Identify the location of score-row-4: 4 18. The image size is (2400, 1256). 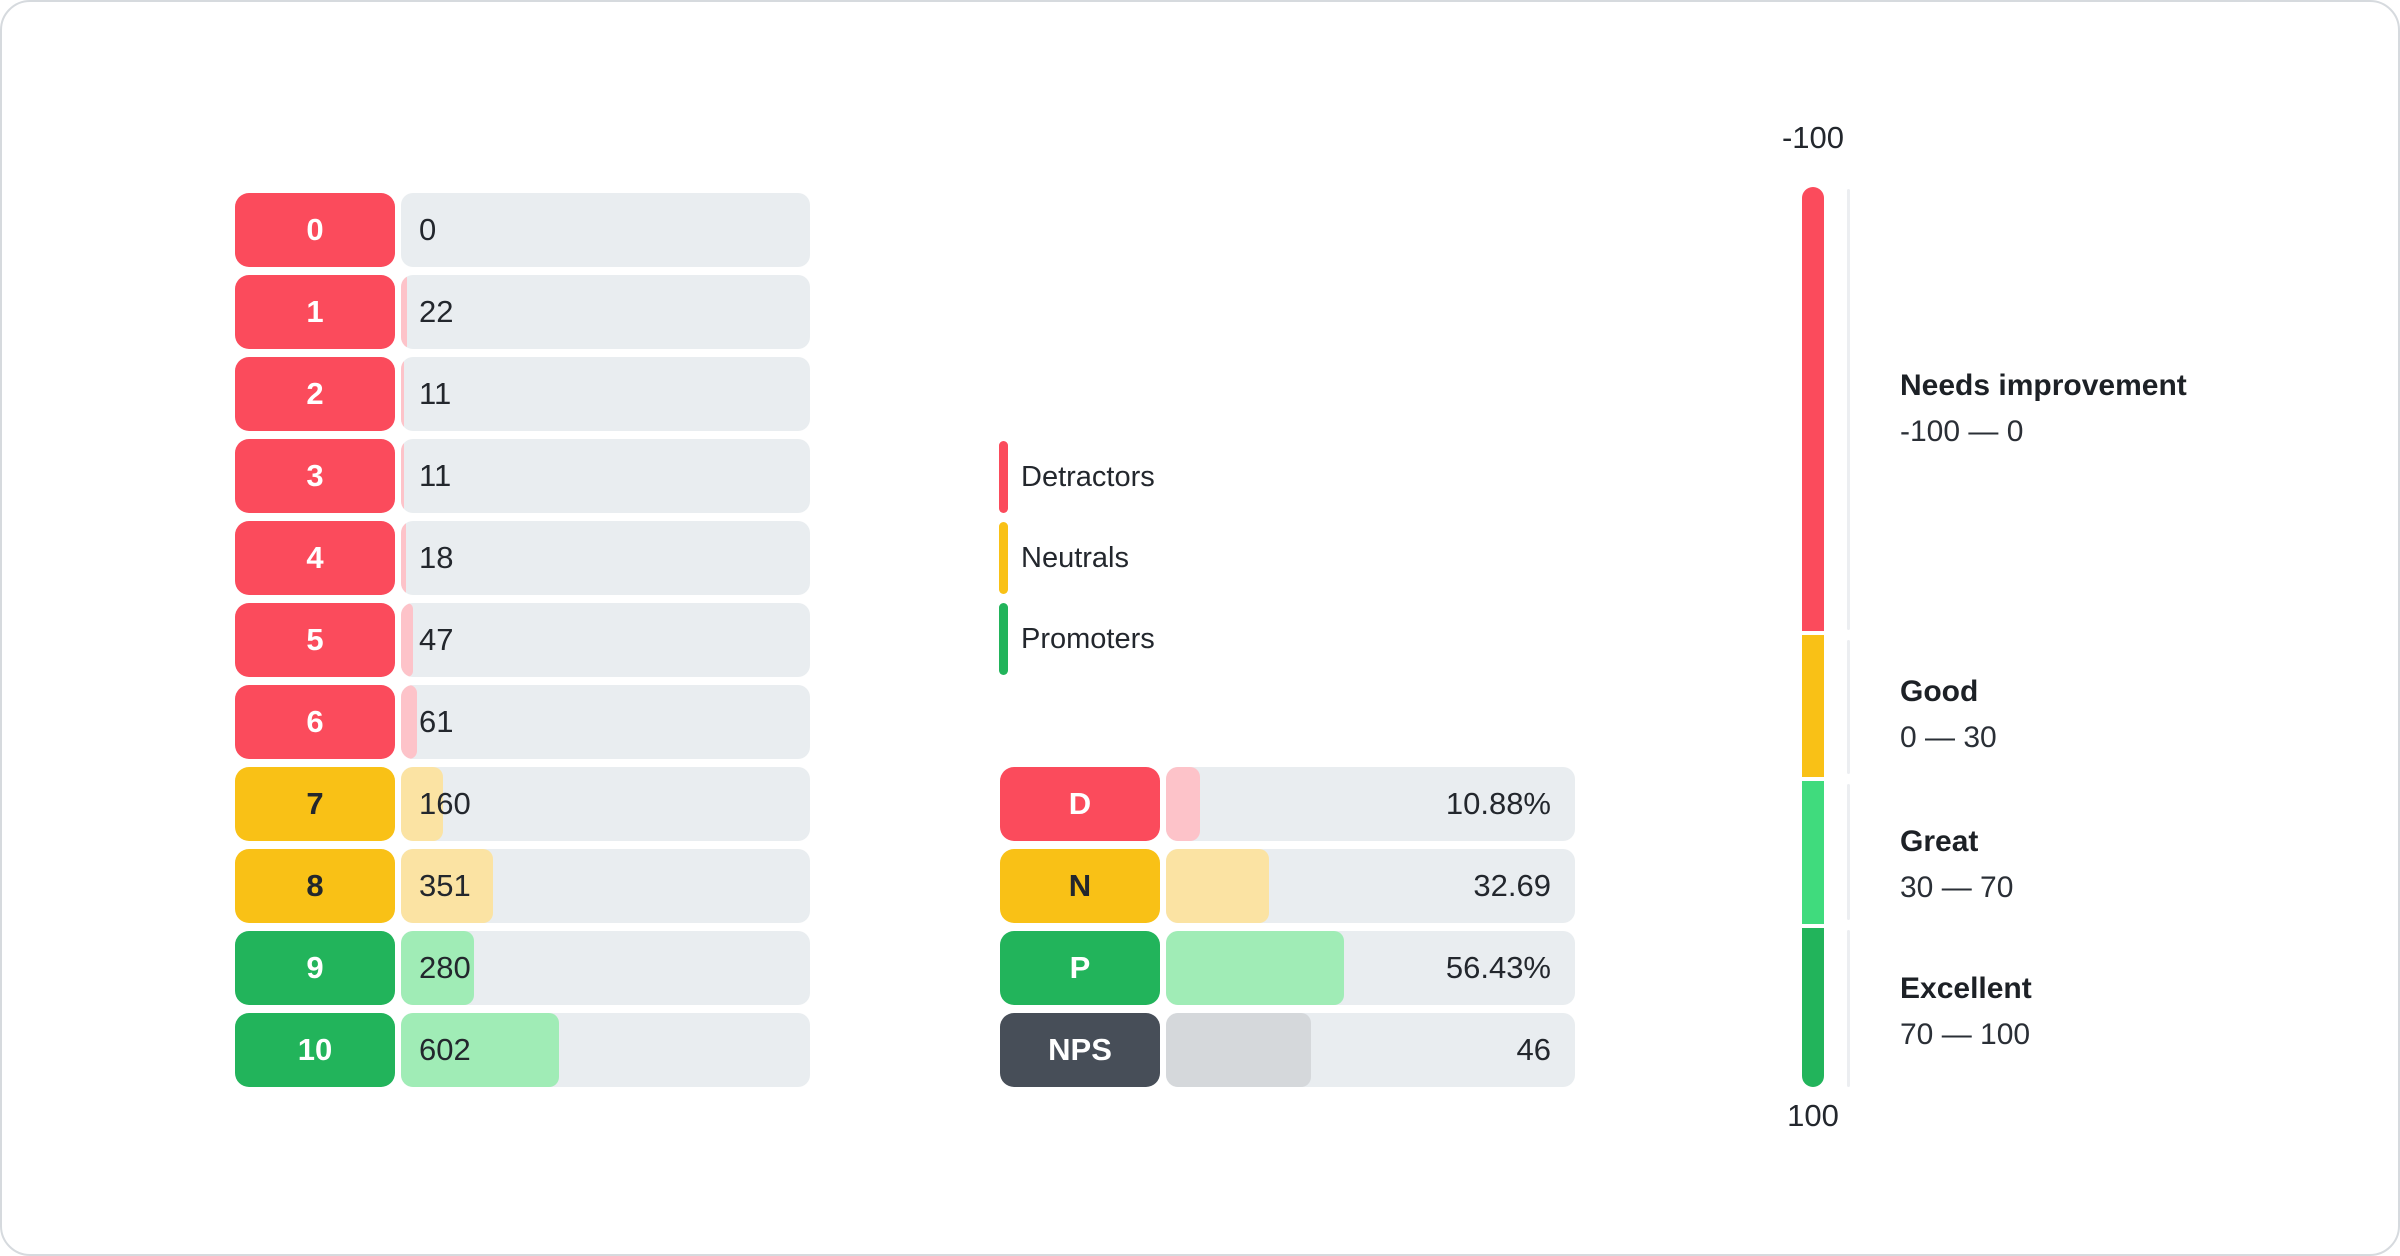
(522, 558).